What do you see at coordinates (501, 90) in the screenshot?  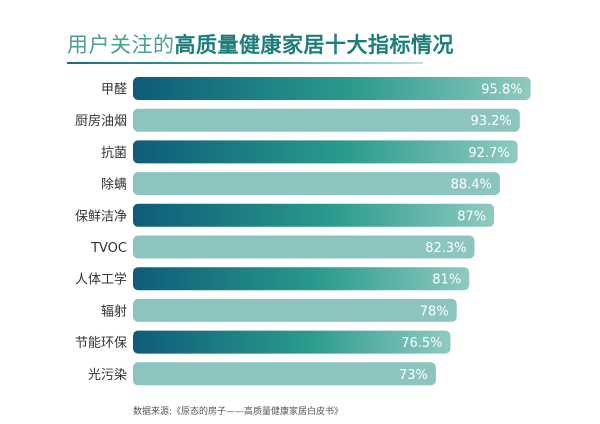 I see `value-label: 95.8%` at bounding box center [501, 90].